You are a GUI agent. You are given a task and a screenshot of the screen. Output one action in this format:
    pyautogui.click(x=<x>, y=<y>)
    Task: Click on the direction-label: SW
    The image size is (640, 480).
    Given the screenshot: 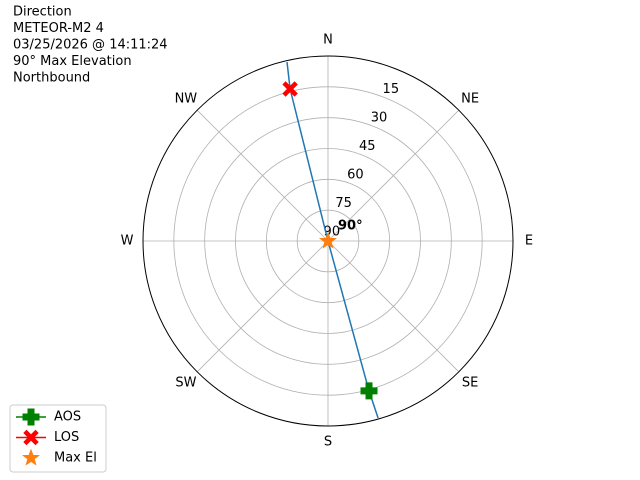 What is the action you would take?
    pyautogui.click(x=185, y=383)
    